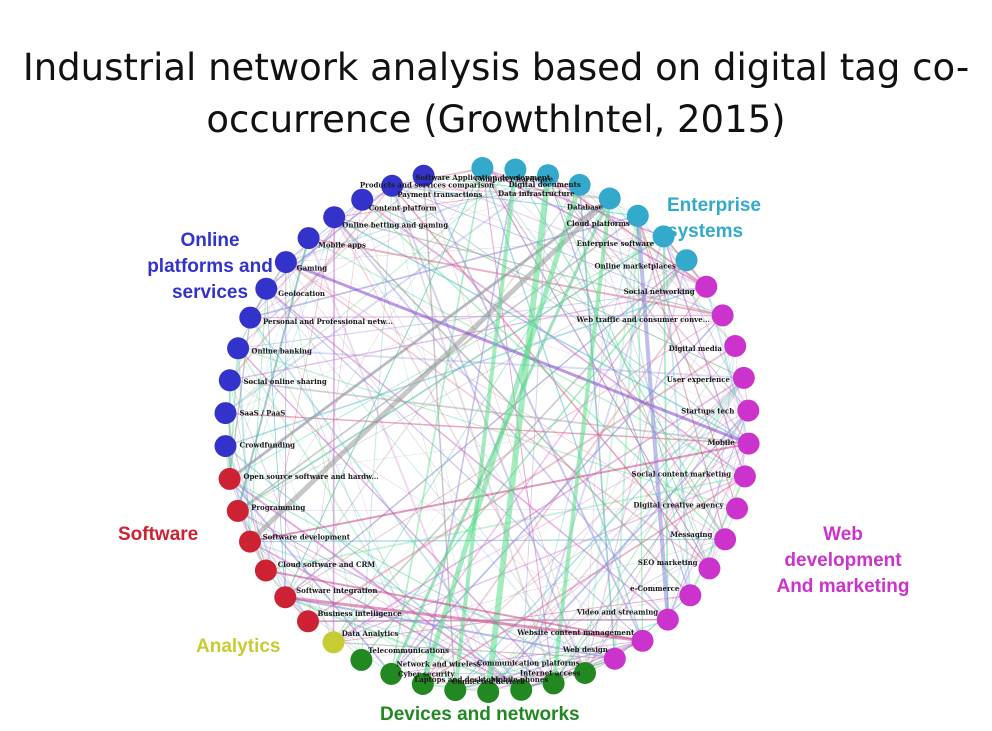  I want to click on cluster-label-web: Web development And marketing, so click(843, 561).